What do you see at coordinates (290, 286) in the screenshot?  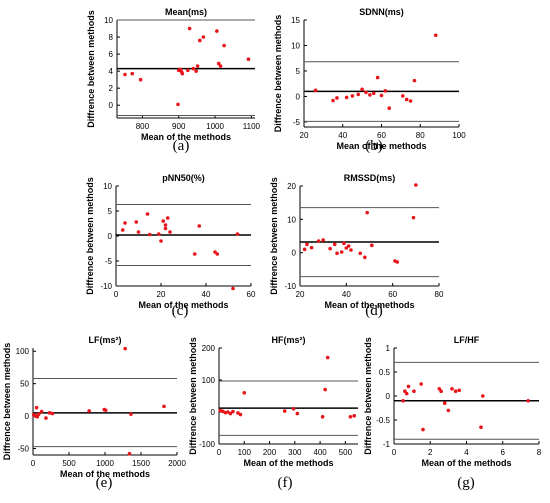 I see `y-tick-label: -10` at bounding box center [290, 286].